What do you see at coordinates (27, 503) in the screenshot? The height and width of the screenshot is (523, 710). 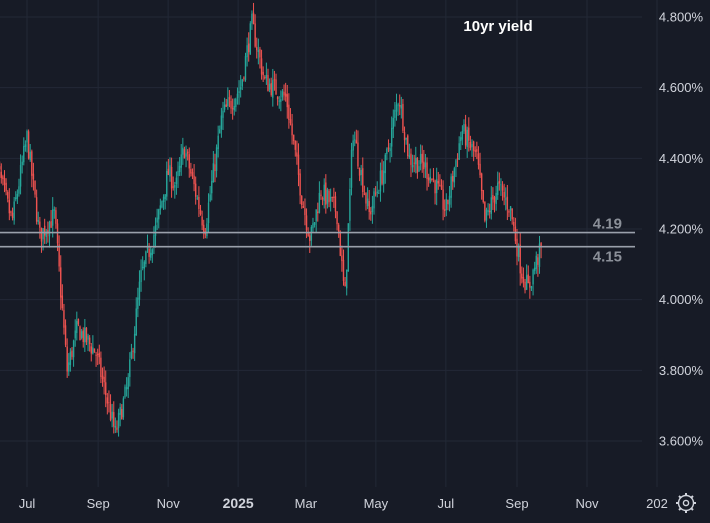 I see `x-tick-label: Jul` at bounding box center [27, 503].